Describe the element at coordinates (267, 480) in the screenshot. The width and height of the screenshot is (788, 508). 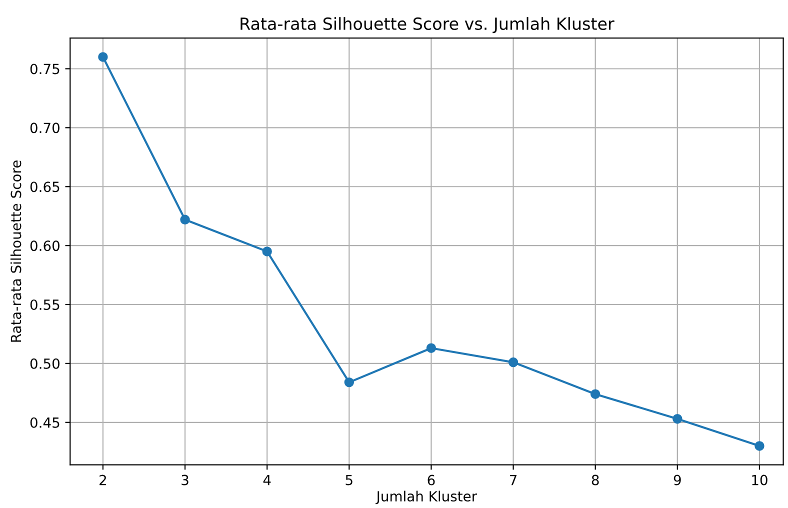
I see `x-tick-label: 4` at that location.